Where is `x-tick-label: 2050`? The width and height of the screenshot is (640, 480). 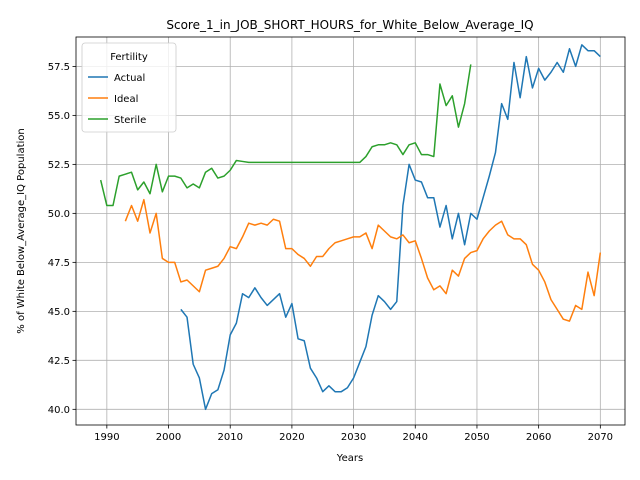 x-tick-label: 2050 is located at coordinates (476, 437).